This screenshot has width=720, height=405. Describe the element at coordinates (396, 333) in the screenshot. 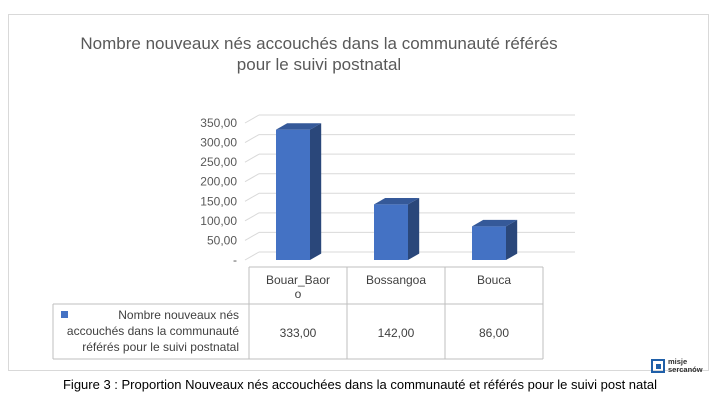

I see `data-label: 142,00` at that location.